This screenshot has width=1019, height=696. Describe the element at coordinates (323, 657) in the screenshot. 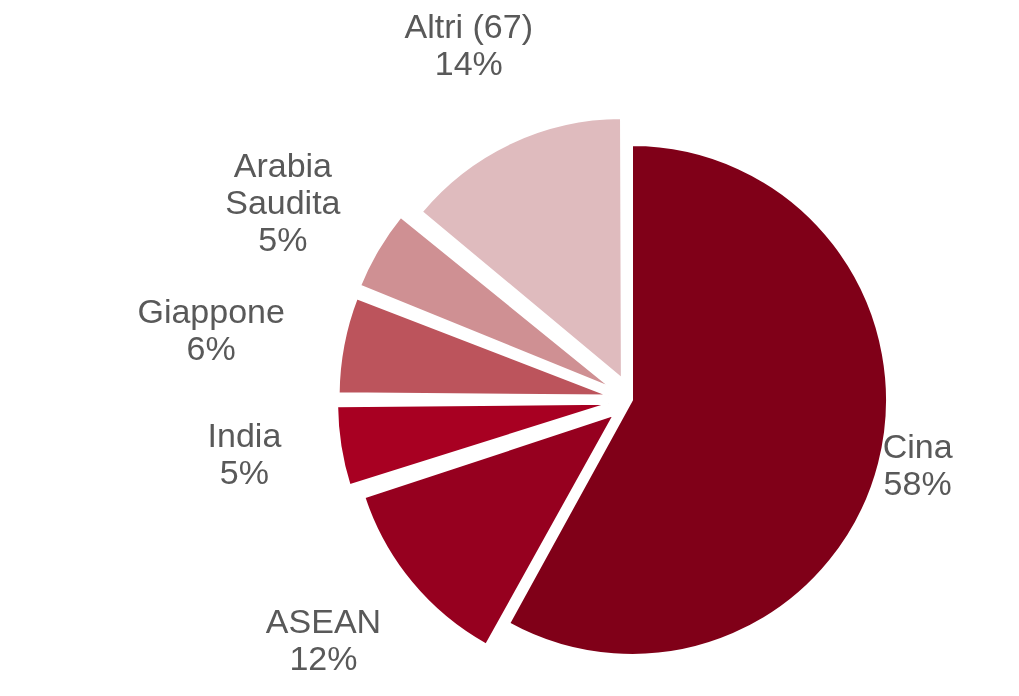

I see `data-label: 12%` at that location.